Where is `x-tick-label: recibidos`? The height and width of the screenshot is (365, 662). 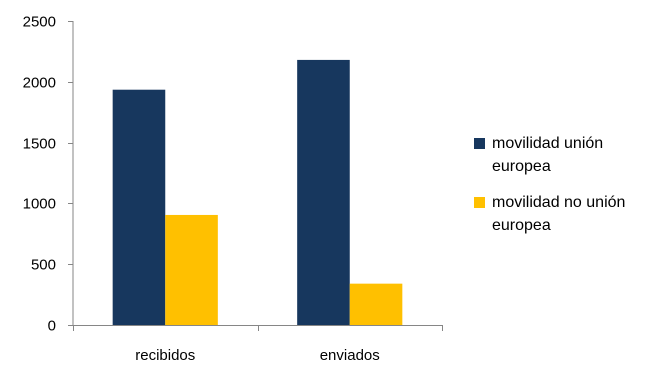
x-tick-label: recibidos is located at coordinates (165, 355).